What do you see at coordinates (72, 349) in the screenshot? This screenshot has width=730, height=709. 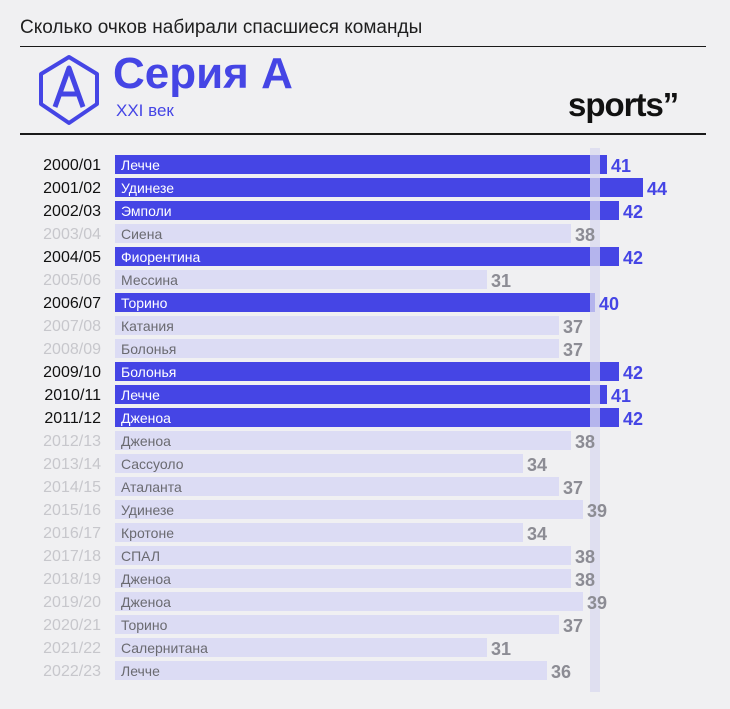 I see `season-label: 2008/09` at bounding box center [72, 349].